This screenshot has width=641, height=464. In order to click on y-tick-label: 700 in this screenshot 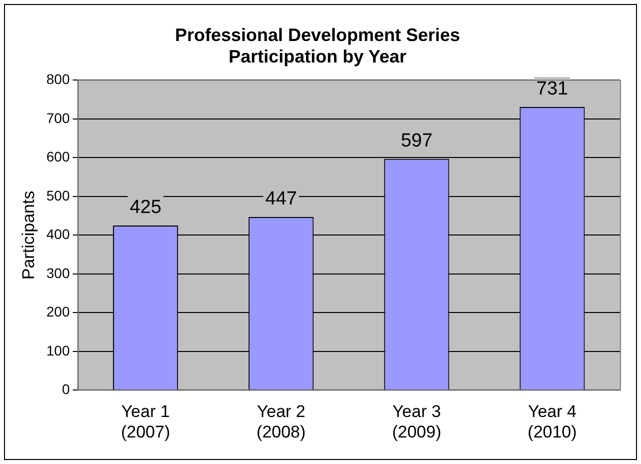, I will do `click(58, 118)`.